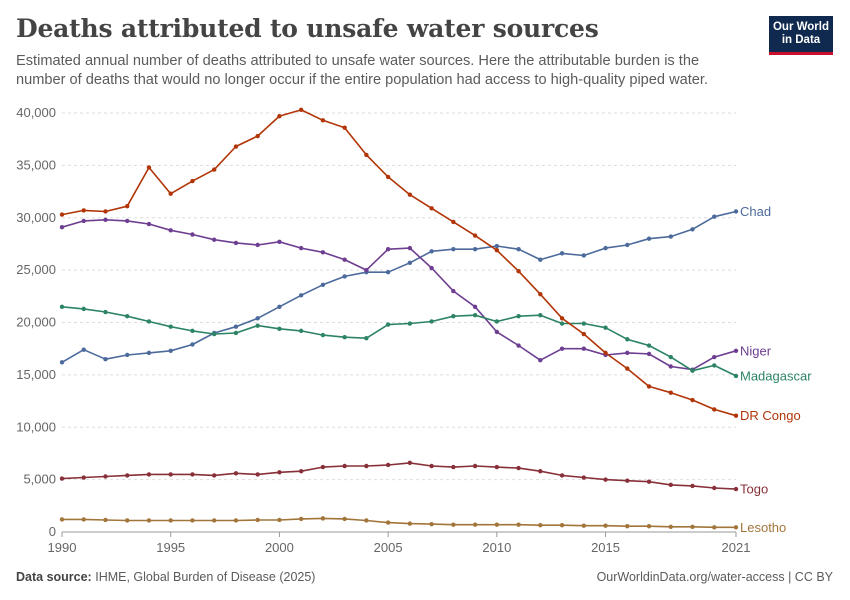  What do you see at coordinates (399, 476) in the screenshot?
I see `series-line-togo` at bounding box center [399, 476].